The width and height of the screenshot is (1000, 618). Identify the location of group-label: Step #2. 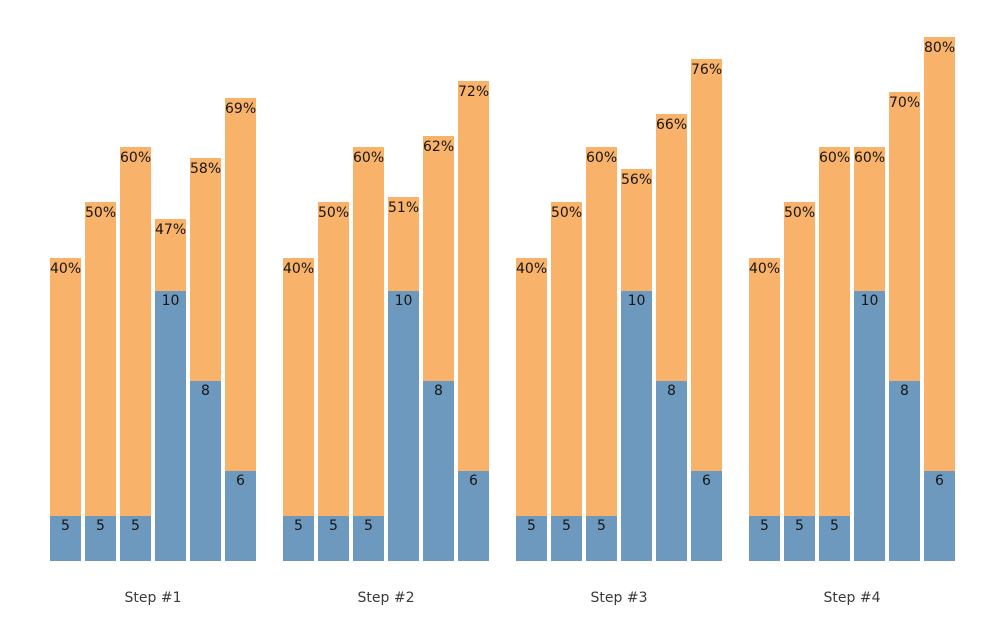
(386, 598).